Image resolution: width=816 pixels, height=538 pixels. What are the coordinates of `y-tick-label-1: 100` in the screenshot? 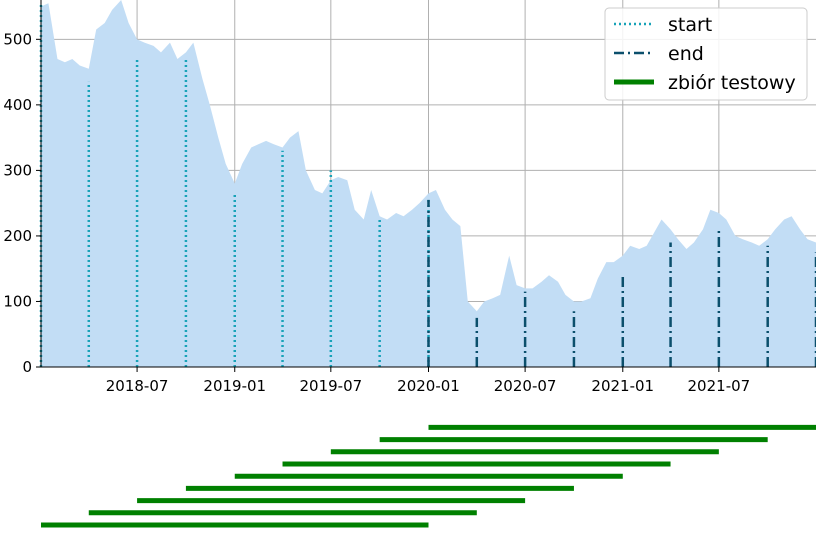 It's located at (17, 301).